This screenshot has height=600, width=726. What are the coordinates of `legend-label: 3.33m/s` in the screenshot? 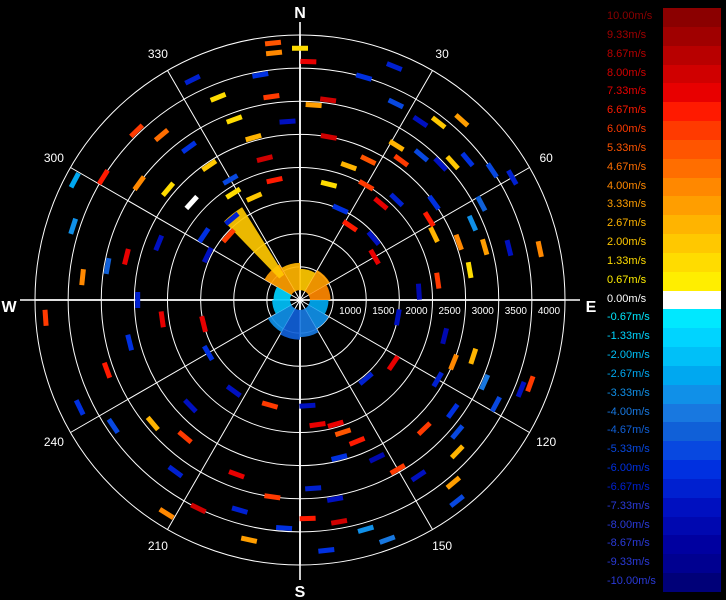 It's located at (627, 204).